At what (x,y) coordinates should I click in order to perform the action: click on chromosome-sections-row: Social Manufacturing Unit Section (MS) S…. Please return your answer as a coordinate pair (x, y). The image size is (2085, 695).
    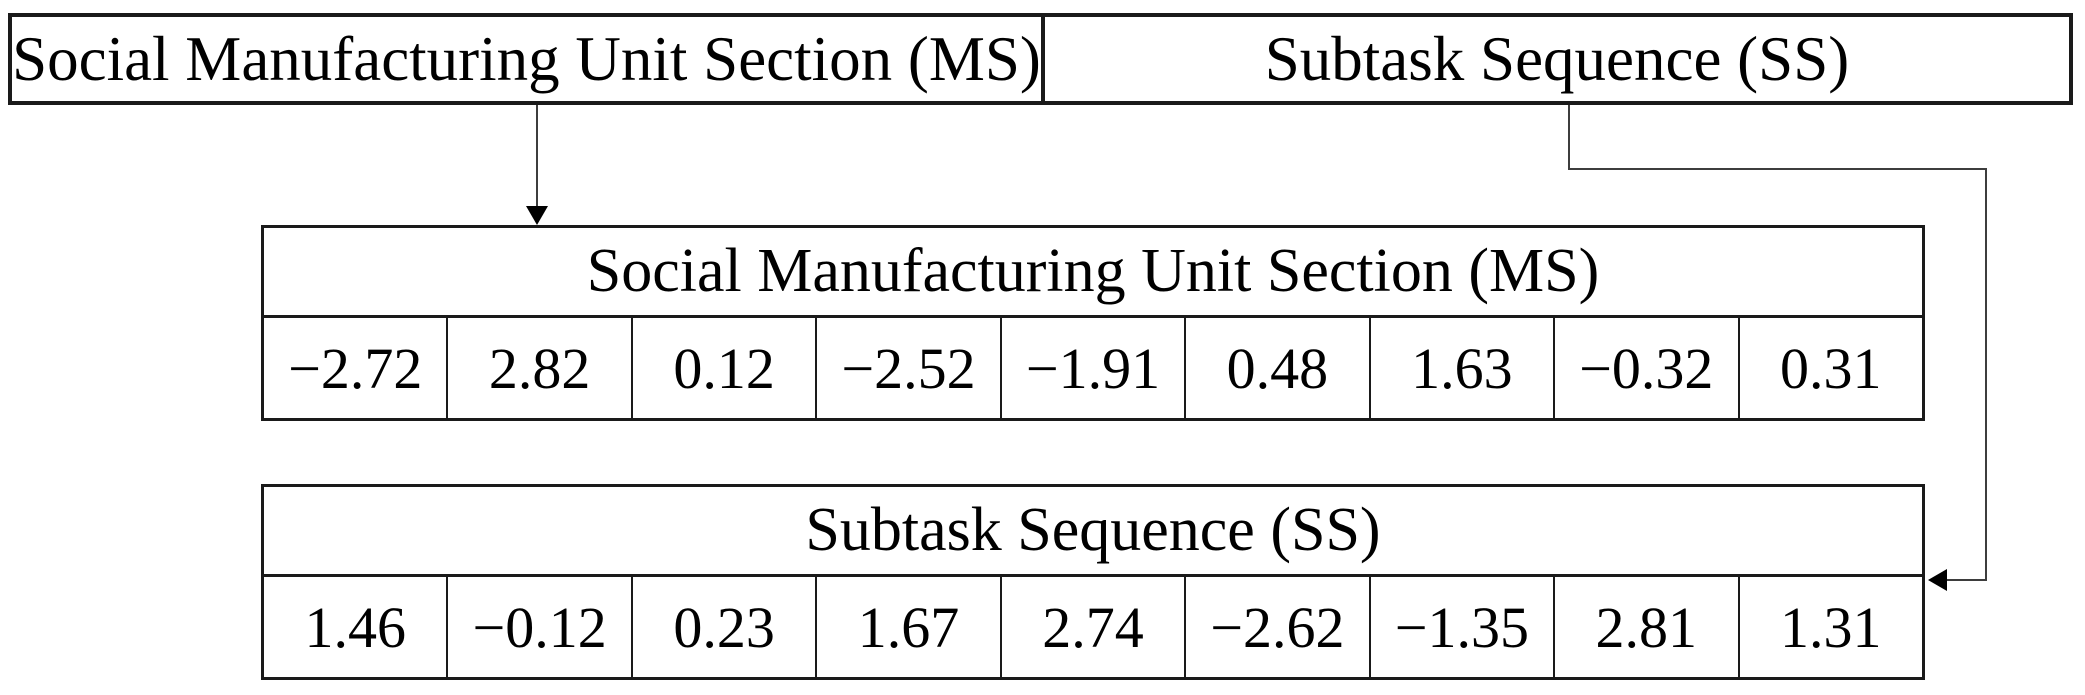
    Looking at the image, I should click on (1040, 59).